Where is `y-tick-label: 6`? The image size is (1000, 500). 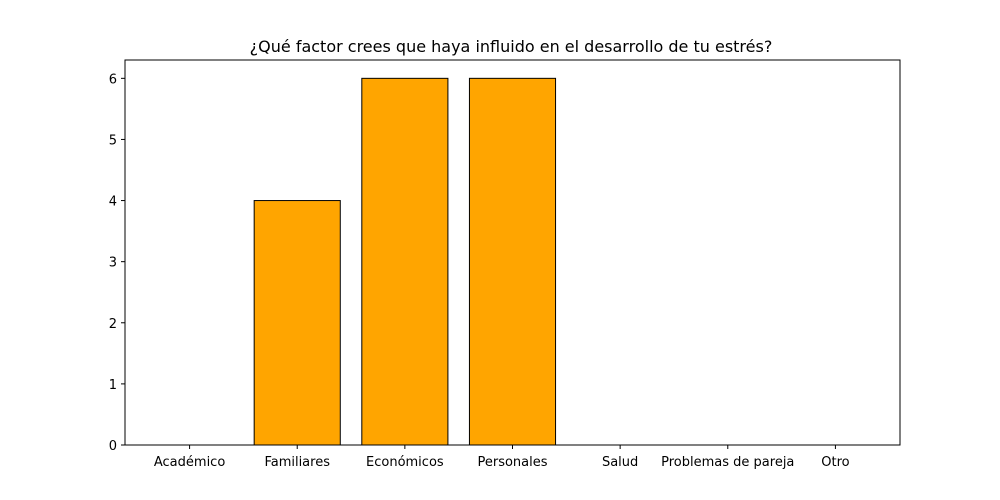 y-tick-label: 6 is located at coordinates (113, 79).